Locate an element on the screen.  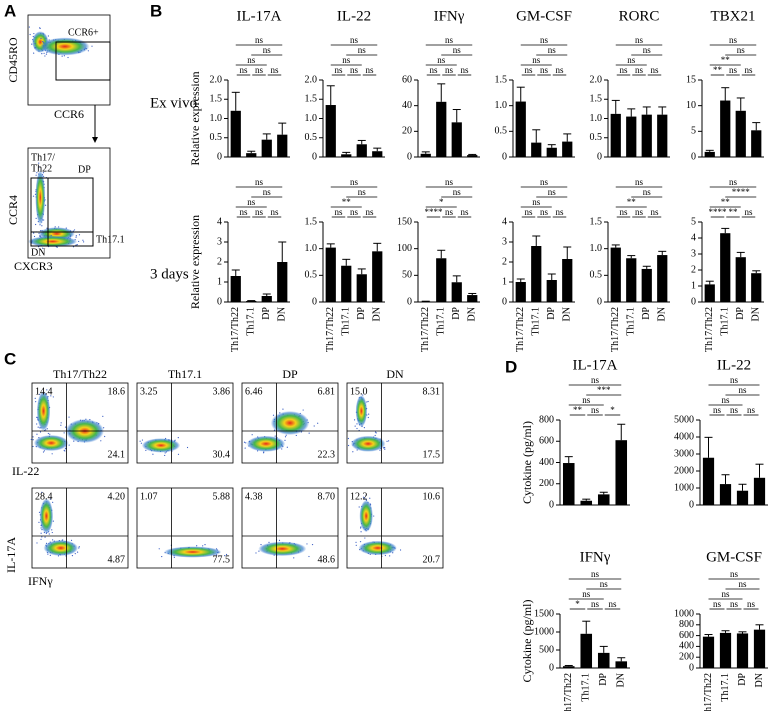
y-tick-label: 150 is located at coordinates (404, 221).